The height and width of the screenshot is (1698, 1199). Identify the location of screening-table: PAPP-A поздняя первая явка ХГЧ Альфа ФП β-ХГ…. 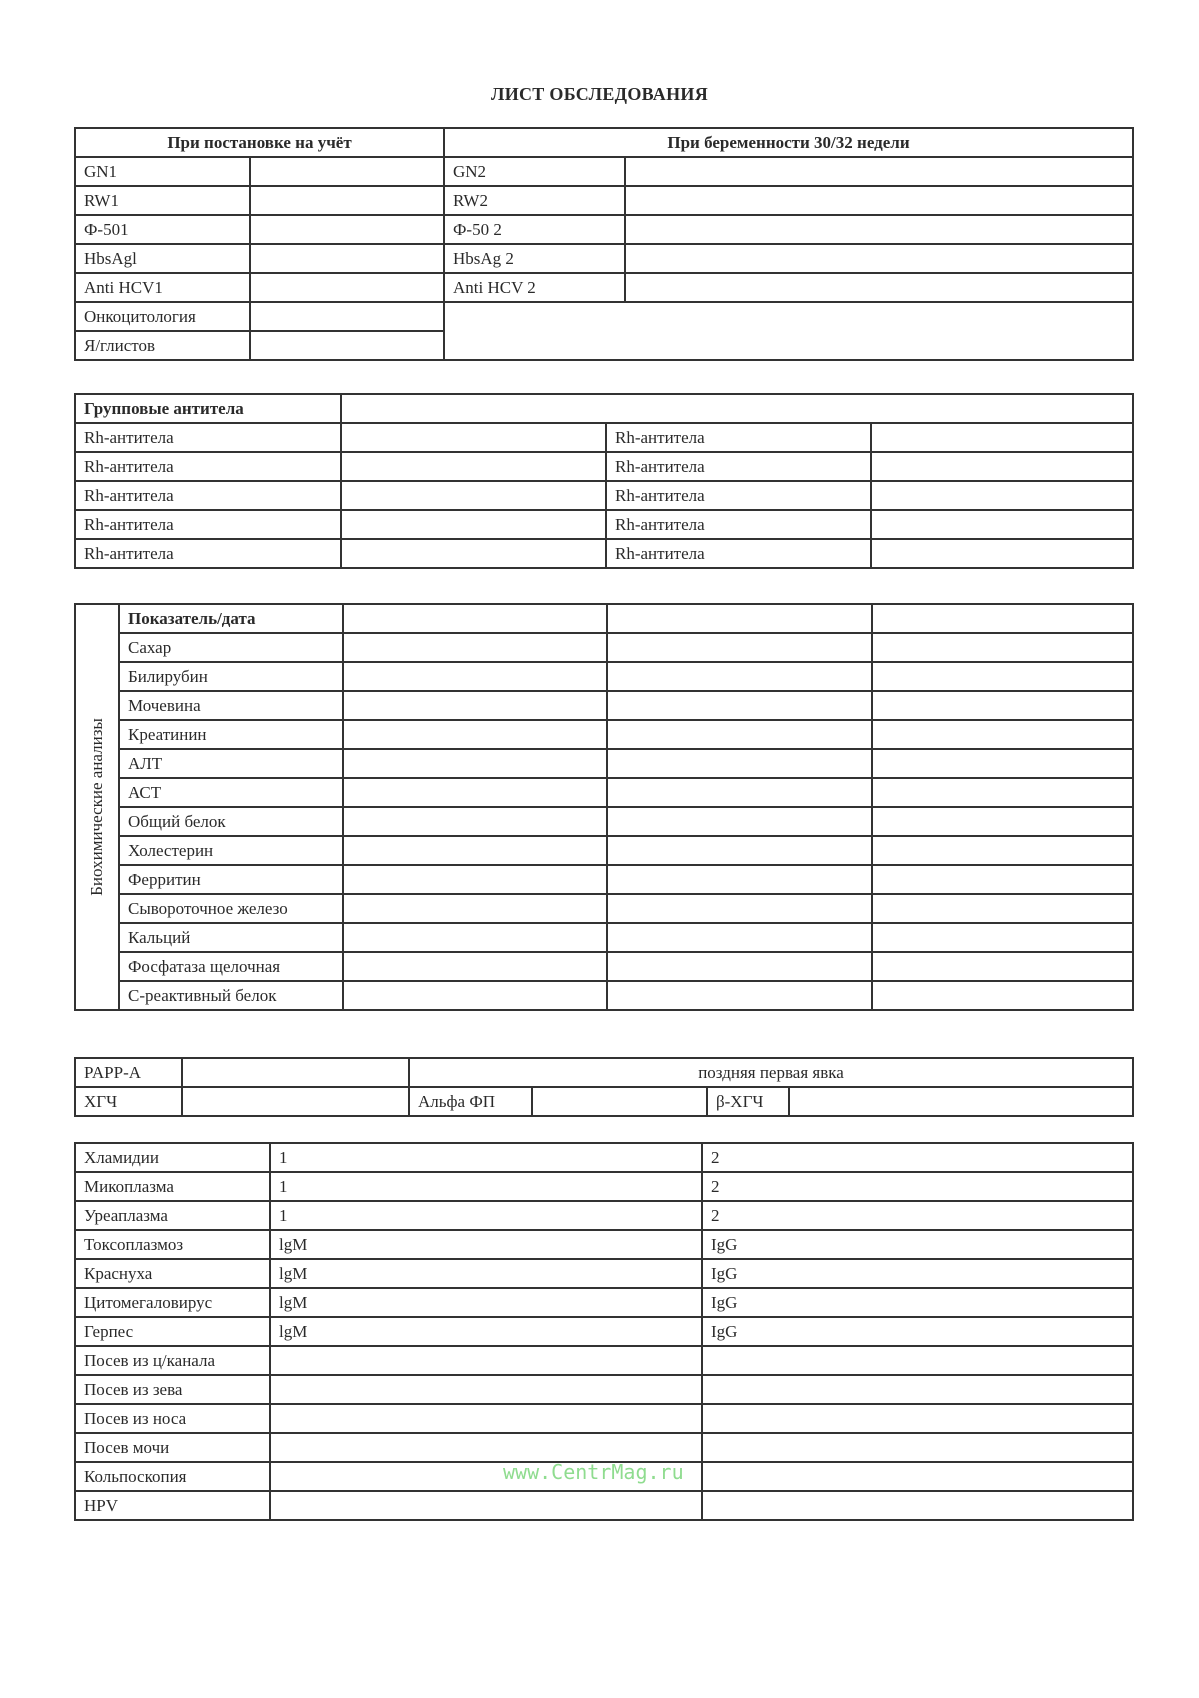
(604, 1087).